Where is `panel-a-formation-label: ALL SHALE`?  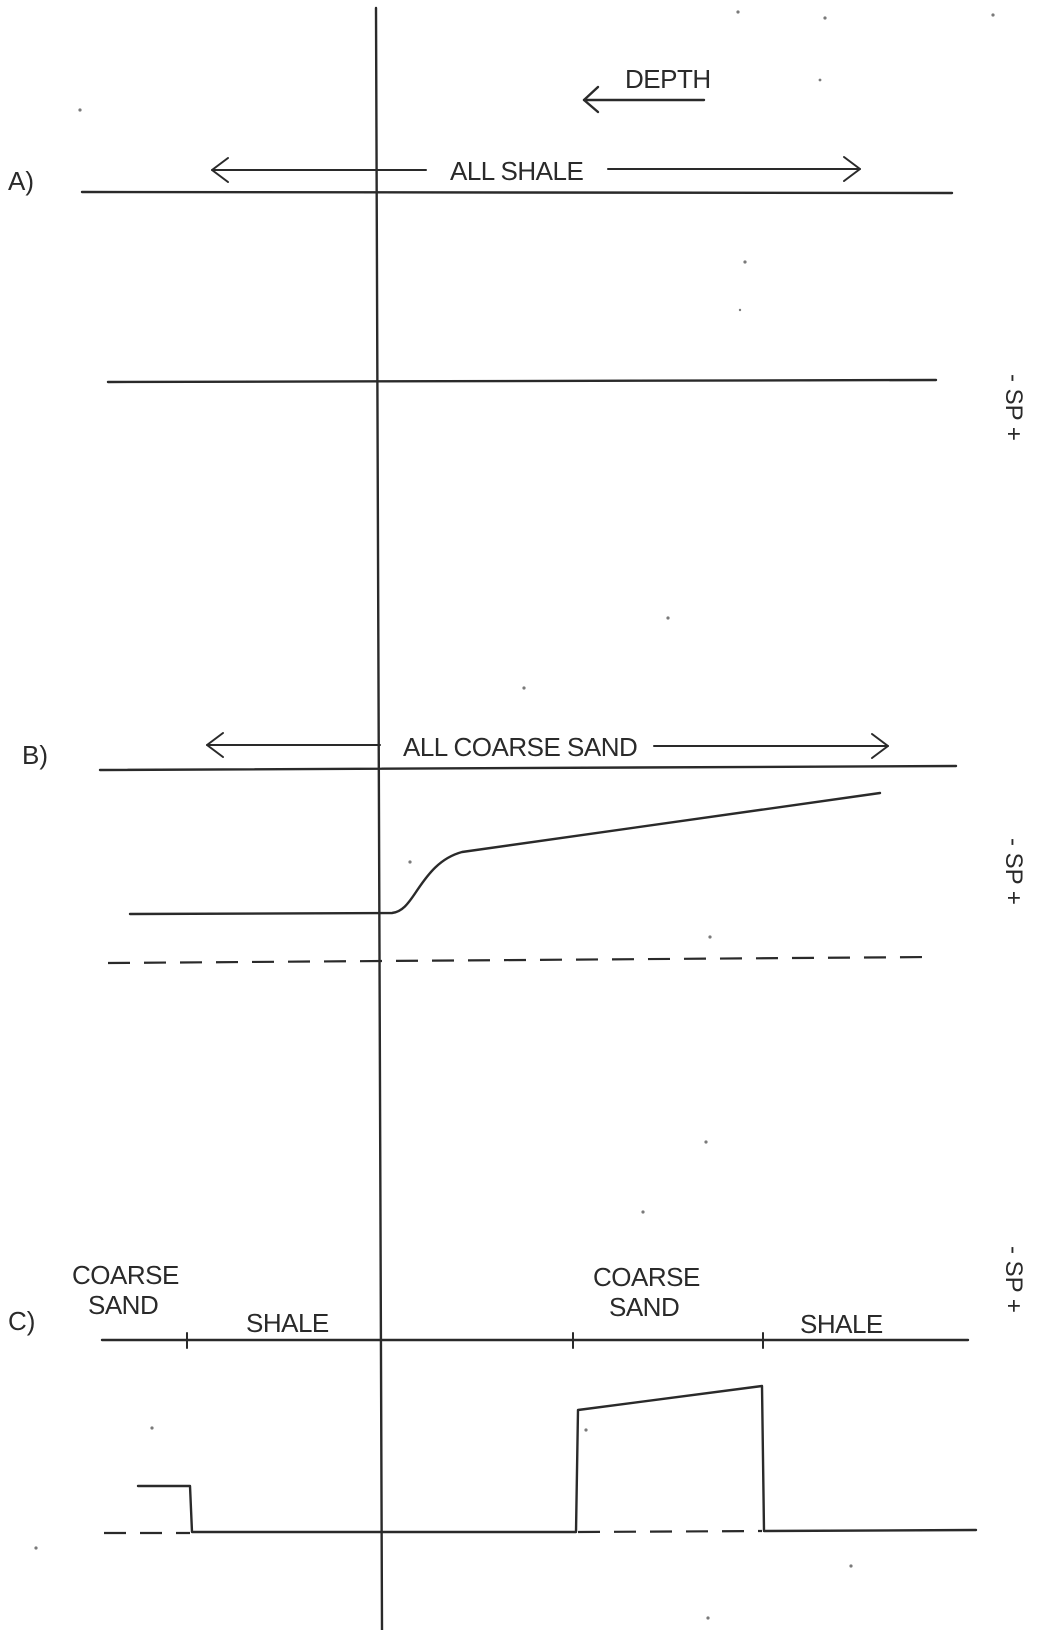
panel-a-formation-label: ALL SHALE is located at coordinates (516, 171).